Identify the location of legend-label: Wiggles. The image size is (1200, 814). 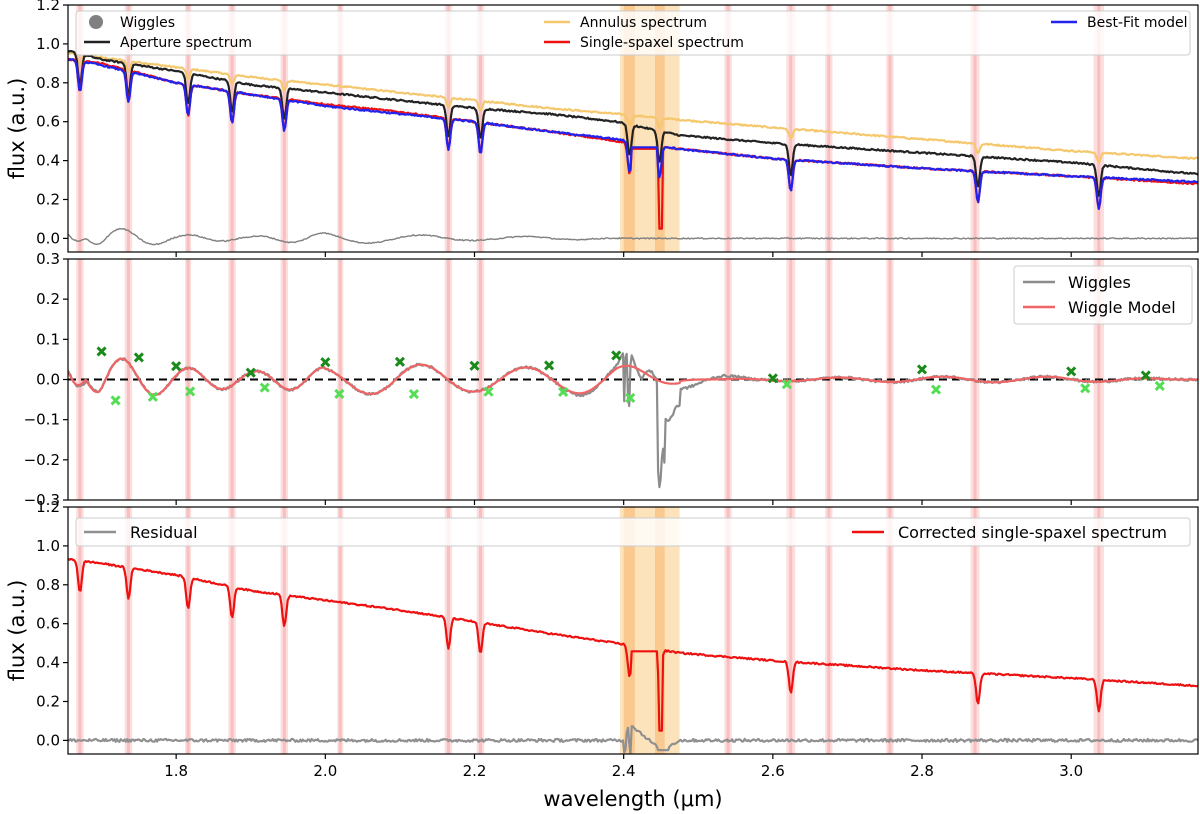
(1099, 282).